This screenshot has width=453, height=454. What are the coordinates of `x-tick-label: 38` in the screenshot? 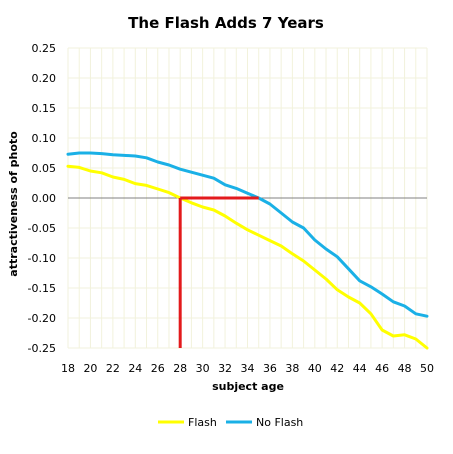 It's located at (292, 368).